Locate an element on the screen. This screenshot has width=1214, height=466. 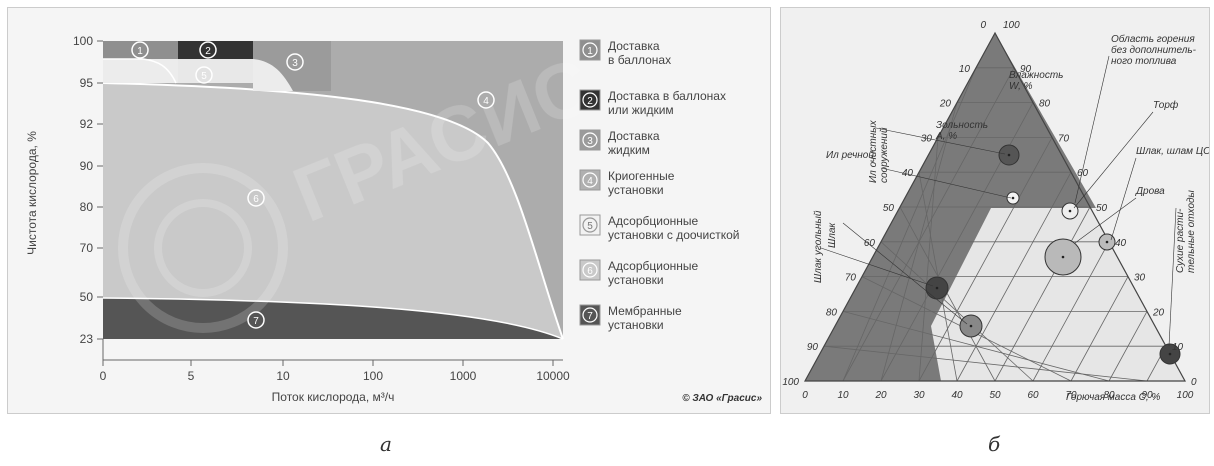
point-center-peat is located at coordinates (1070, 211).